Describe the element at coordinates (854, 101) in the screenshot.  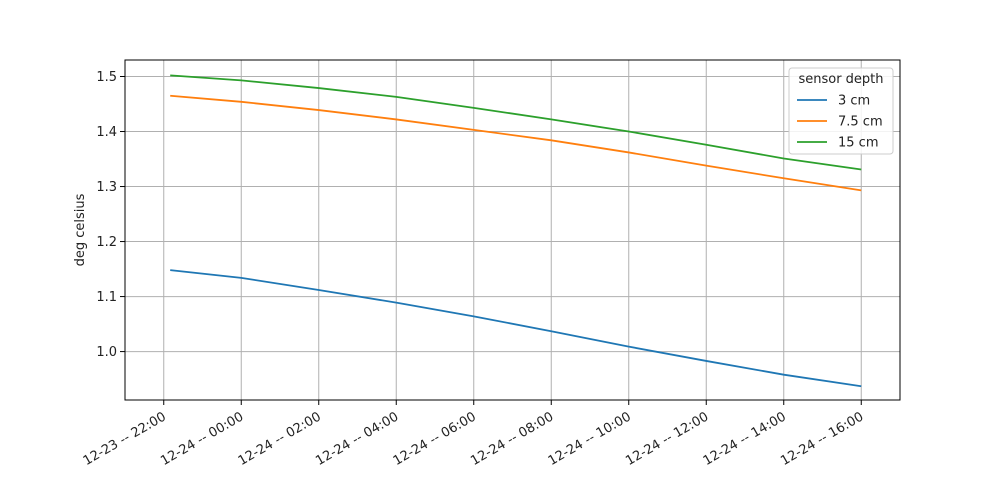
I see `legend-label-0: 3 cm` at that location.